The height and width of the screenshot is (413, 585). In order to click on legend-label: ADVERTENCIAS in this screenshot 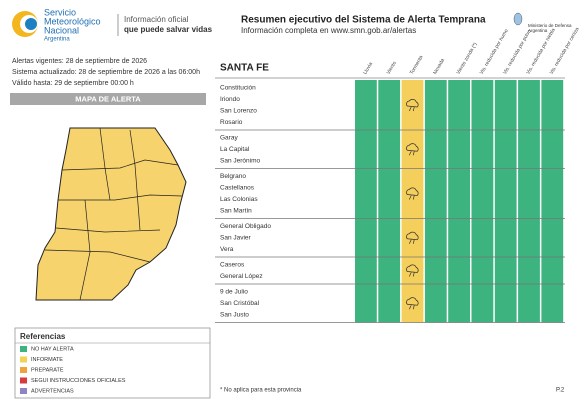, I will do `click(52, 391)`.